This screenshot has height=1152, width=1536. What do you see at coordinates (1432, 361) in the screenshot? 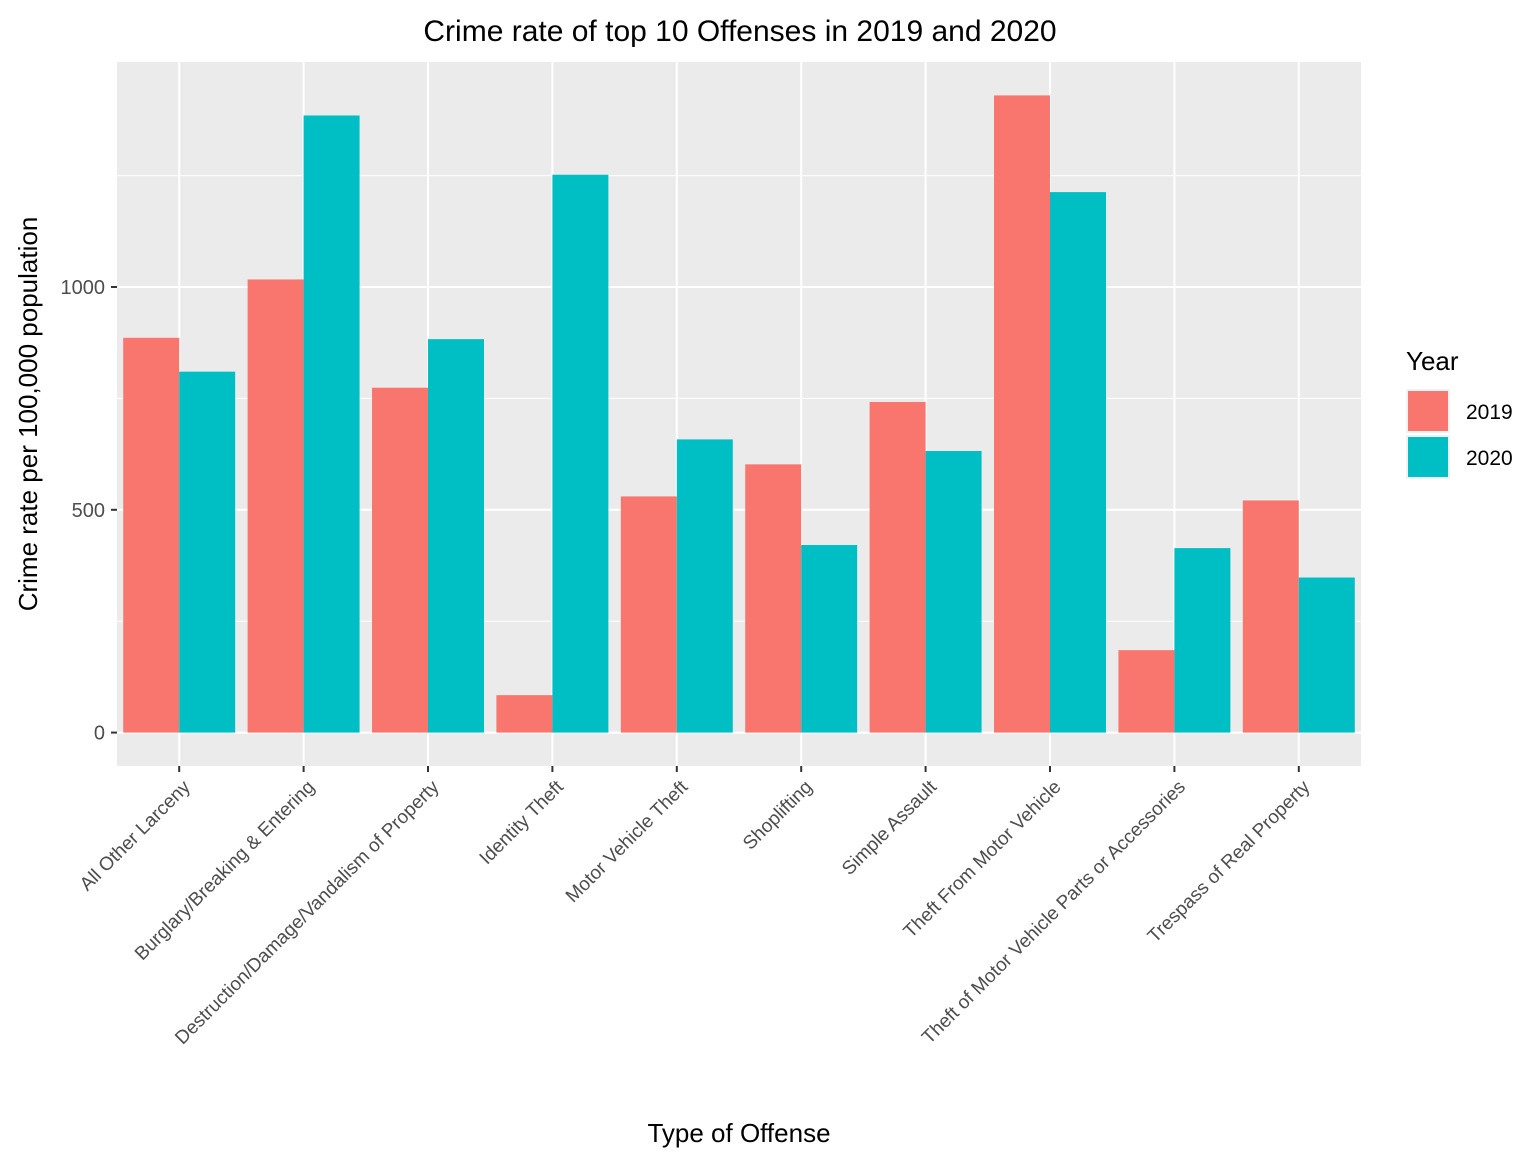
I see `legend-title: Year` at bounding box center [1432, 361].